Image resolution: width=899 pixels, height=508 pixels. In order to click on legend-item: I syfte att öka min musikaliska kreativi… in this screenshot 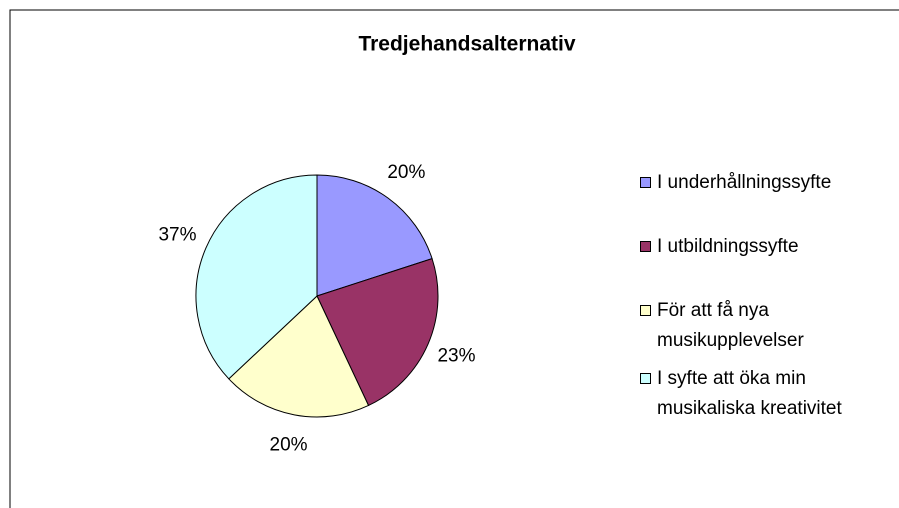, I will do `click(767, 394)`.